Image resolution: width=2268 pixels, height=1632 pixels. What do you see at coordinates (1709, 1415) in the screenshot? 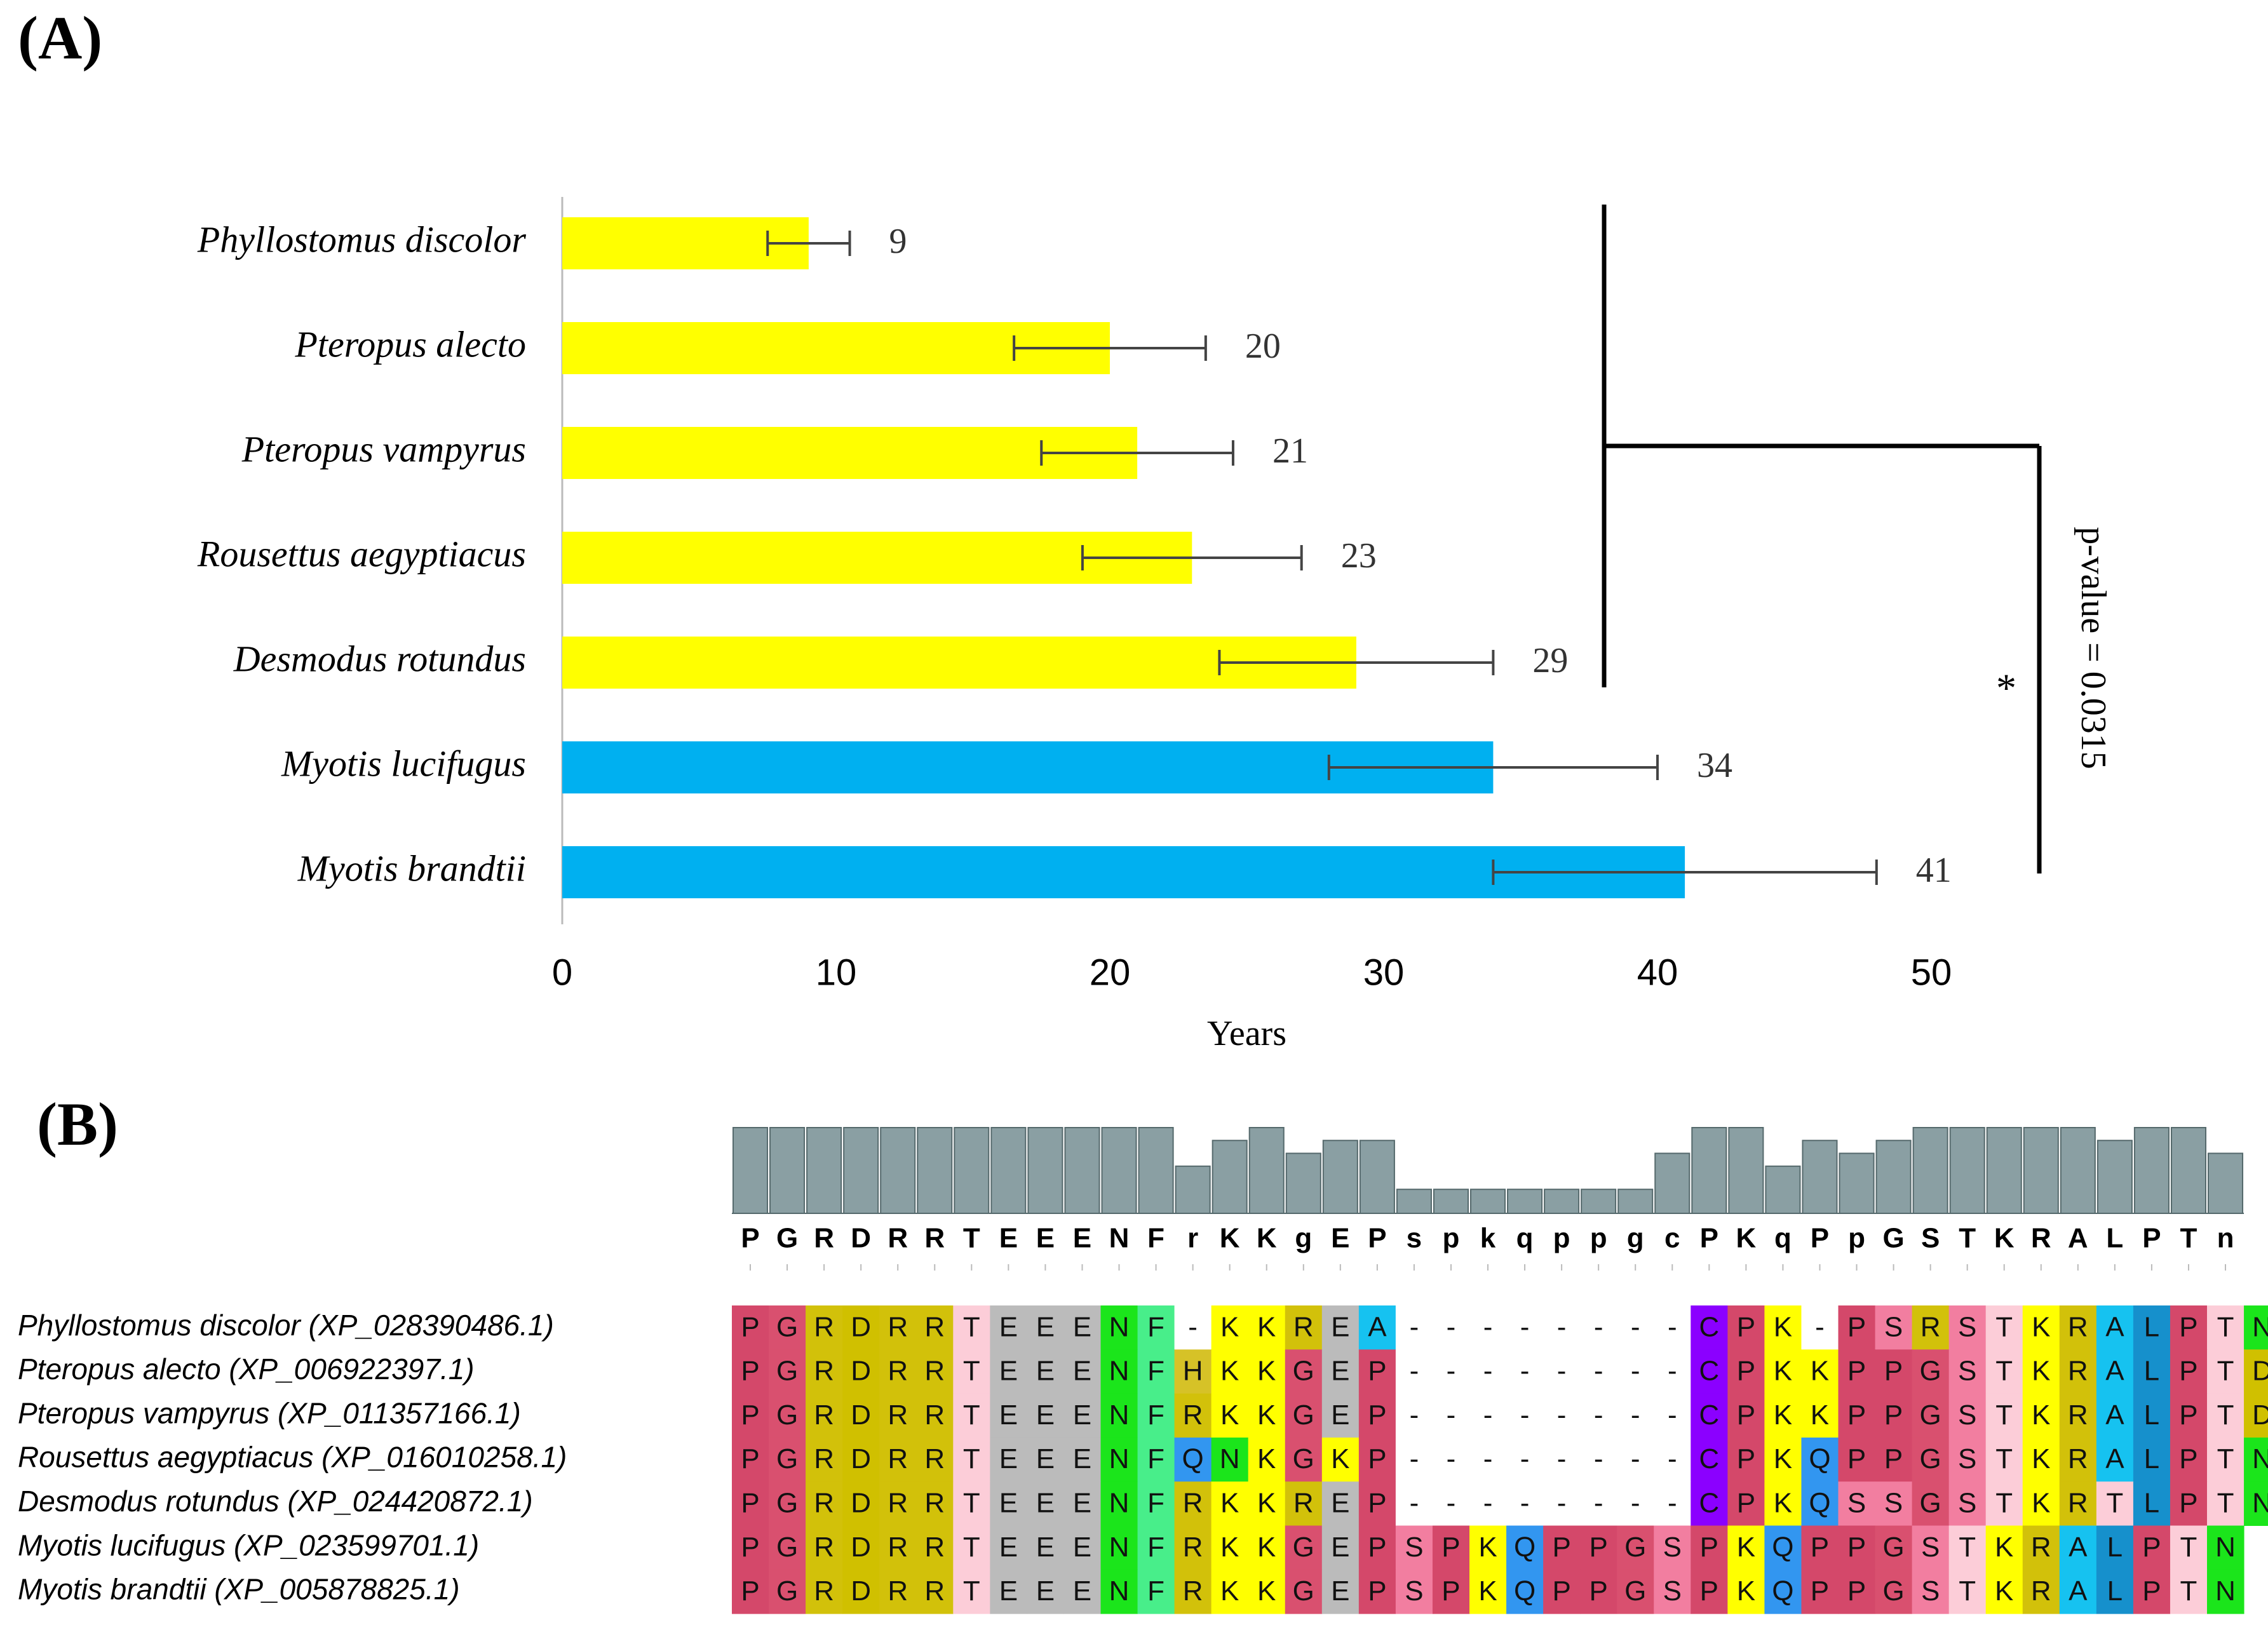
I see `residue-letter: C` at bounding box center [1709, 1415].